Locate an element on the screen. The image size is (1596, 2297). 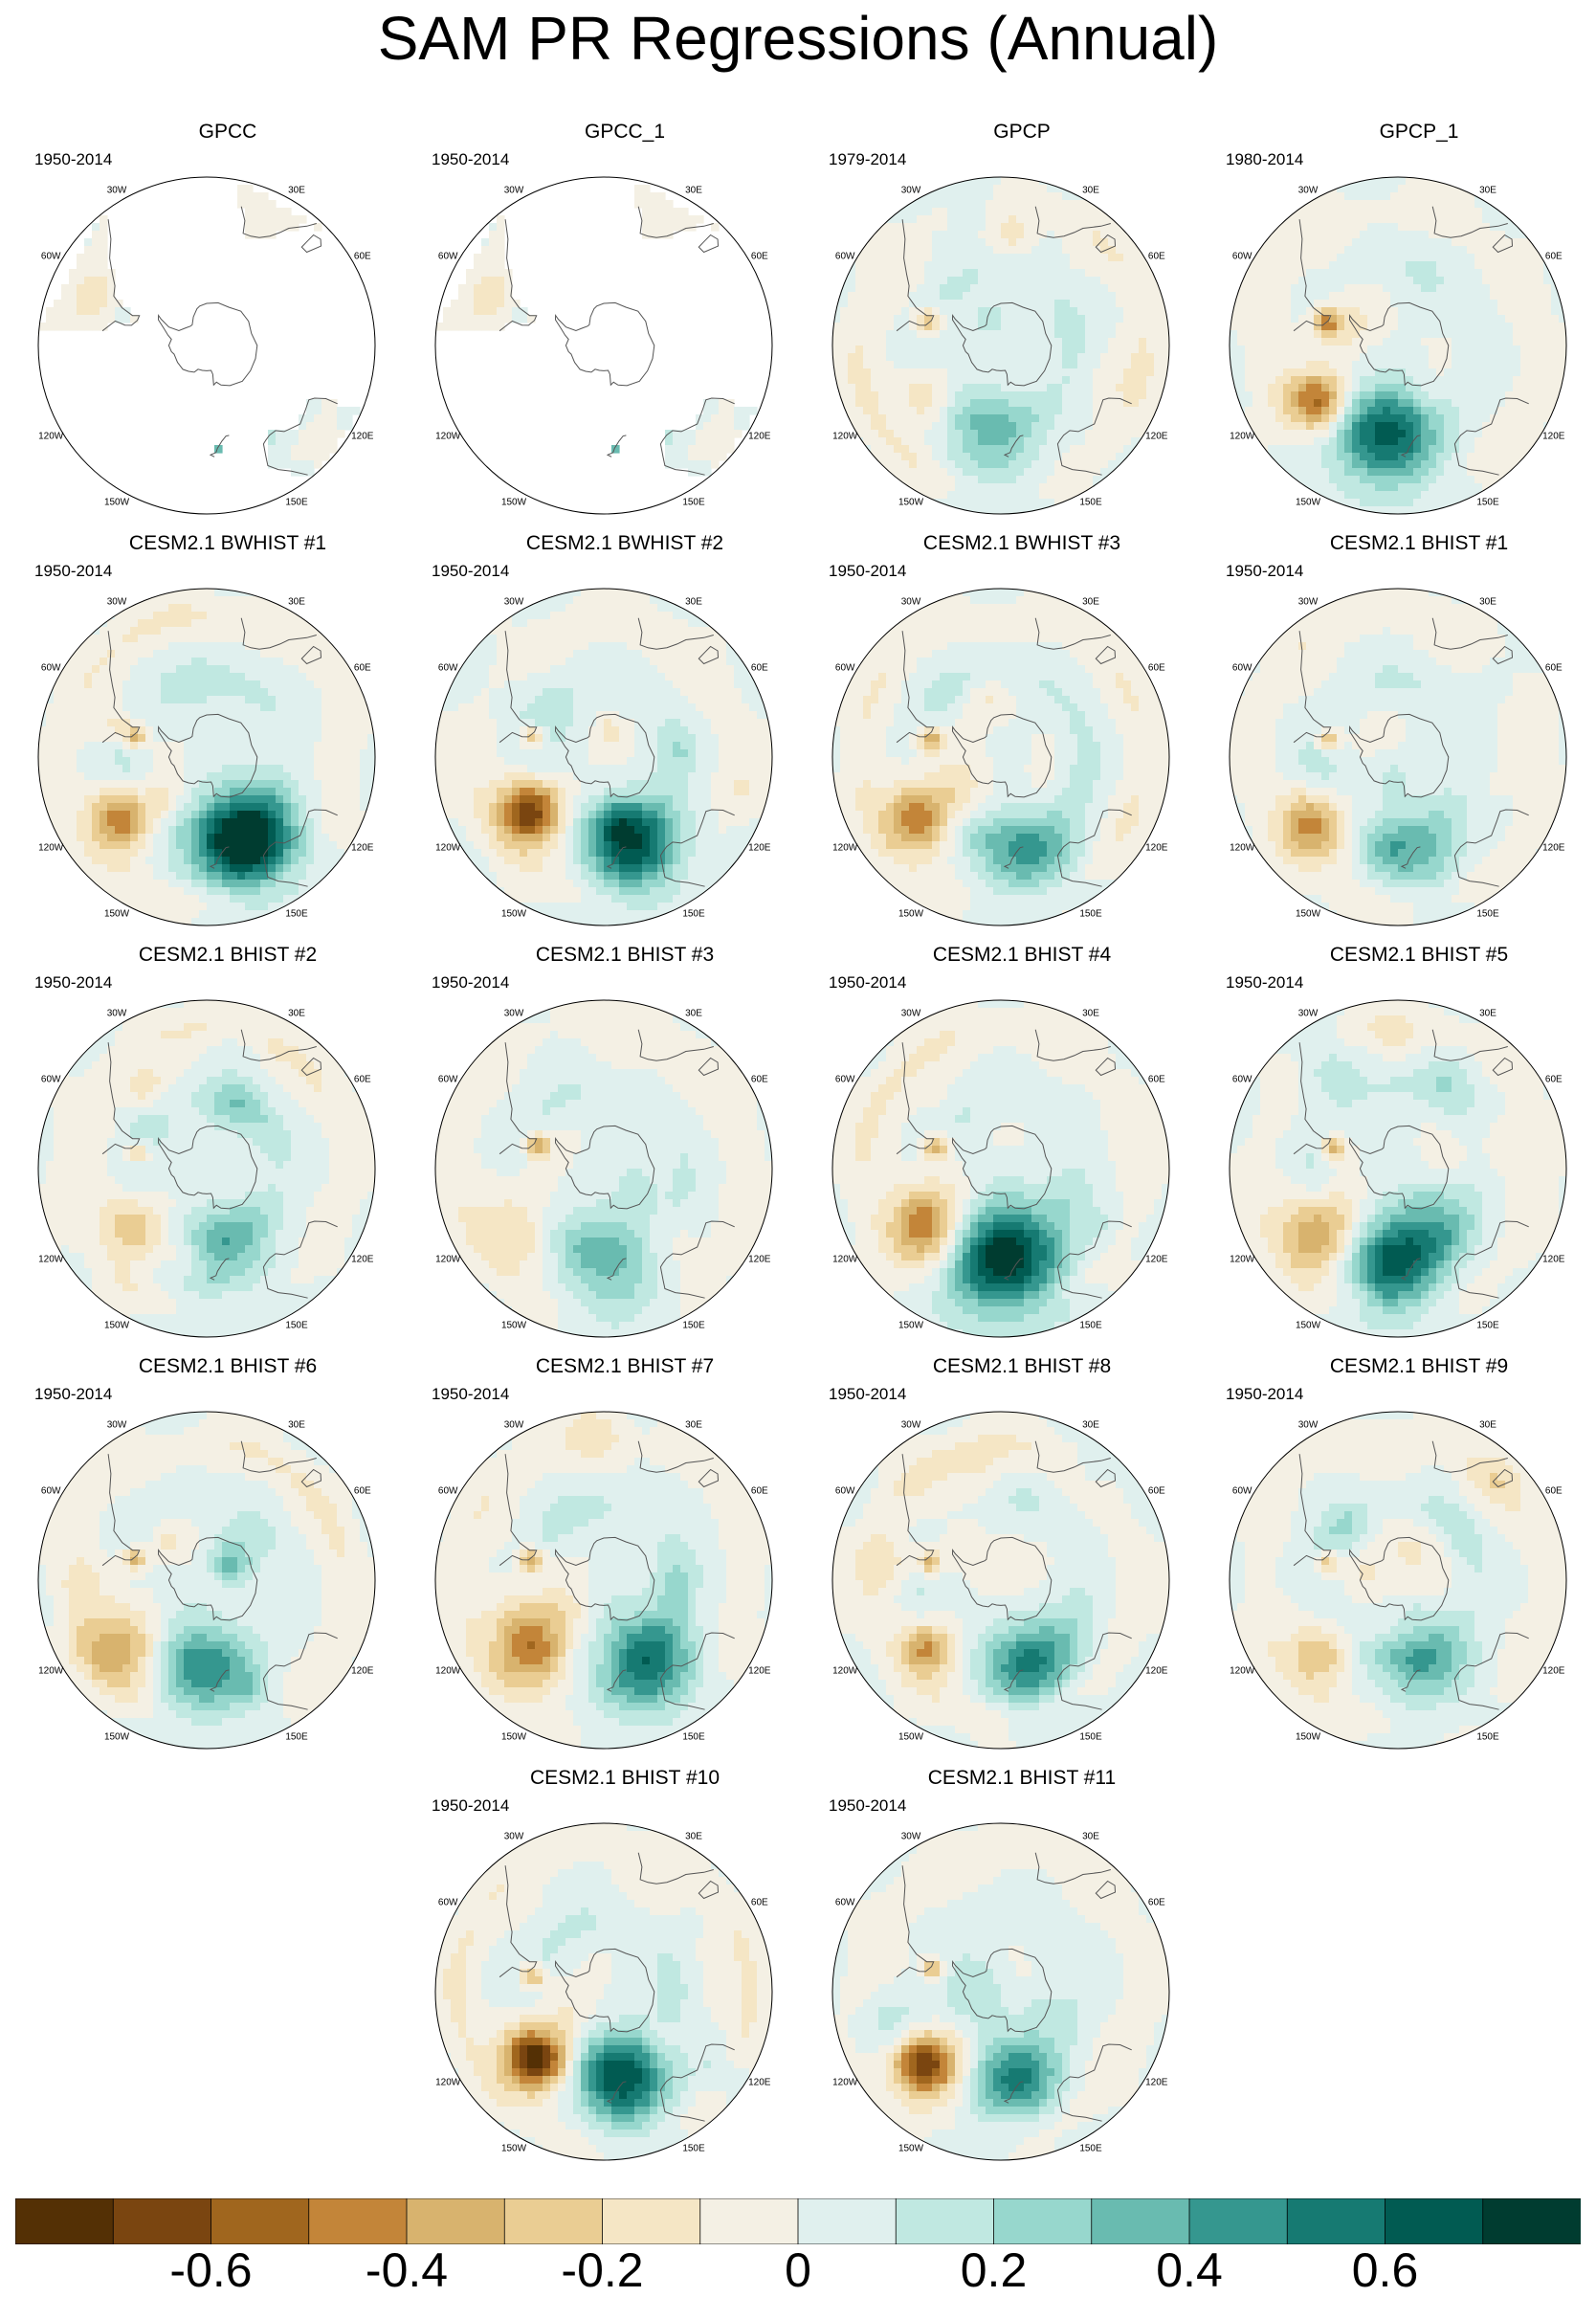
panel-title: CESM2.1 BHIST #10 is located at coordinates (625, 1778).